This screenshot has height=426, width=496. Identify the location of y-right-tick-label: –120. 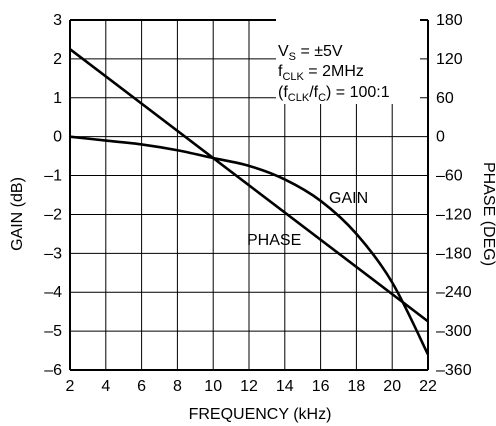
(454, 214).